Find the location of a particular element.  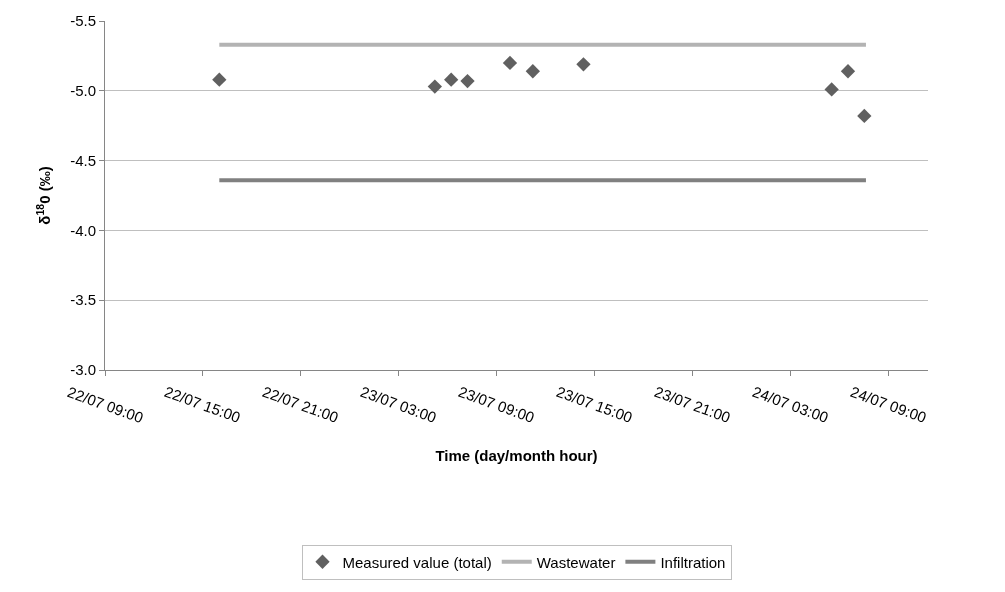

x-tick-label: 22/07 21:00 is located at coordinates (300, 404).